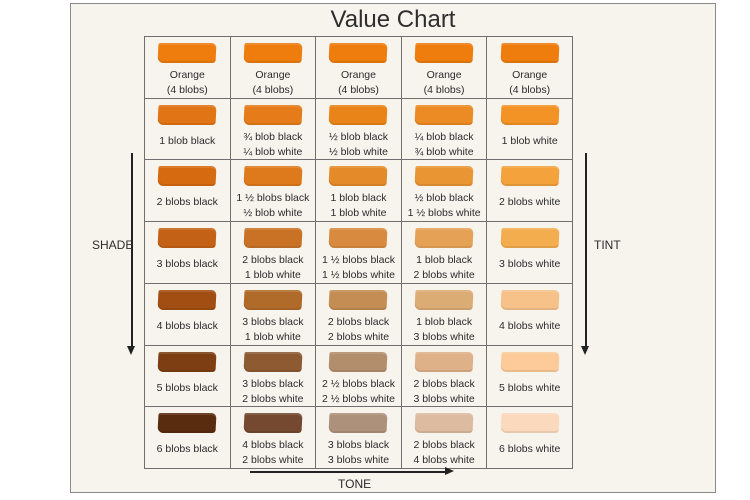 Image resolution: width=750 pixels, height=500 pixels. I want to click on mix-label: 2 ½ blobs black 2 ½ blobs white, so click(358, 391).